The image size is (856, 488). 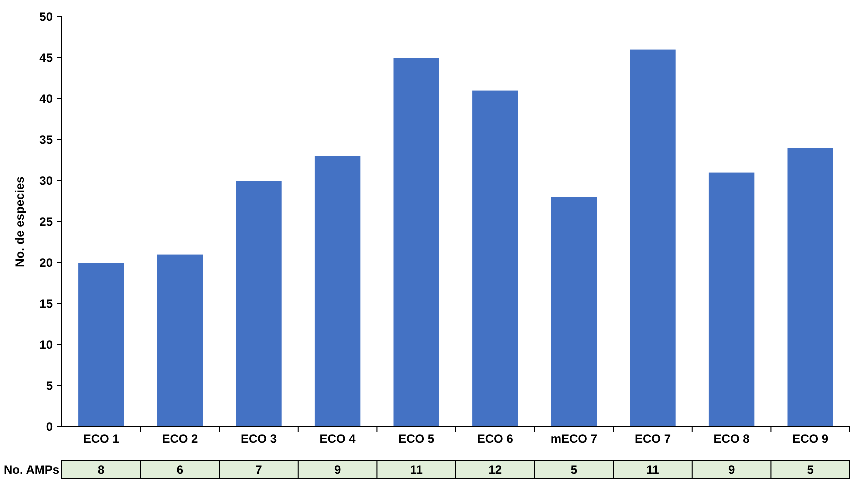 I want to click on text: 8, so click(x=102, y=470).